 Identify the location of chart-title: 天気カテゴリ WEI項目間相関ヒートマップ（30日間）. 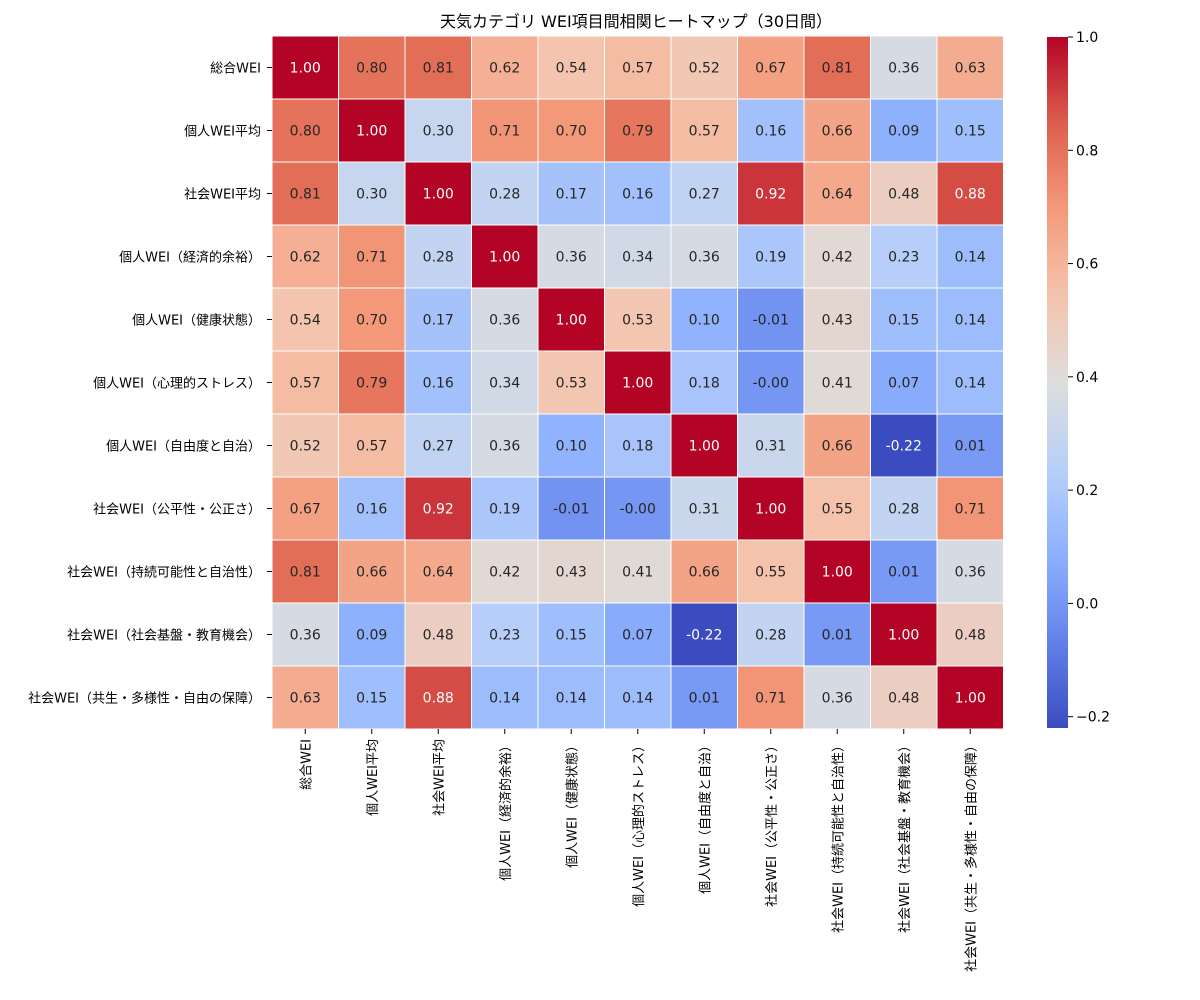
(636, 21).